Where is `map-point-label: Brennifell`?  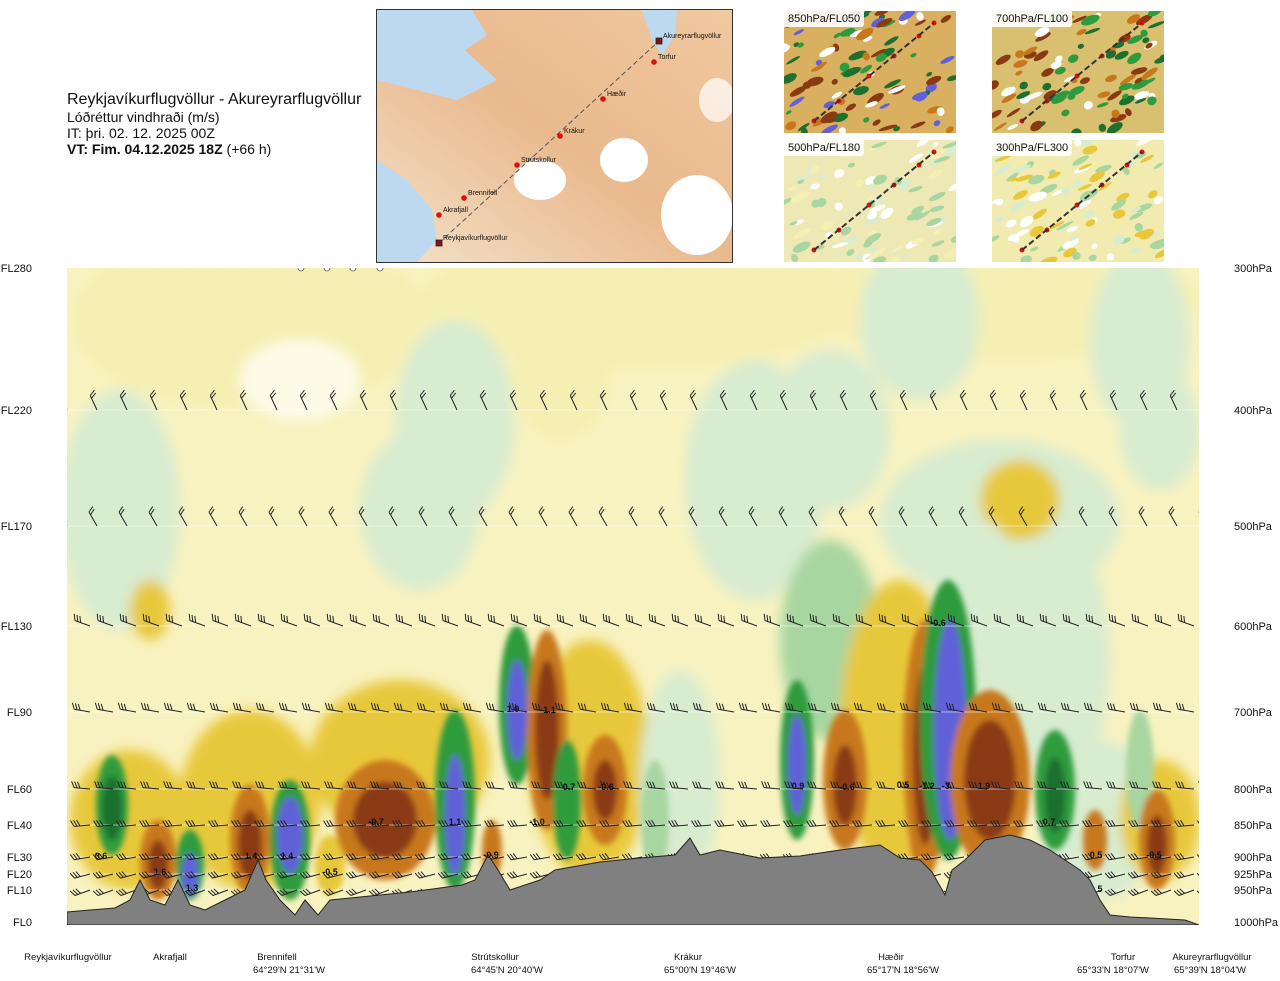 map-point-label: Brennifell is located at coordinates (483, 193).